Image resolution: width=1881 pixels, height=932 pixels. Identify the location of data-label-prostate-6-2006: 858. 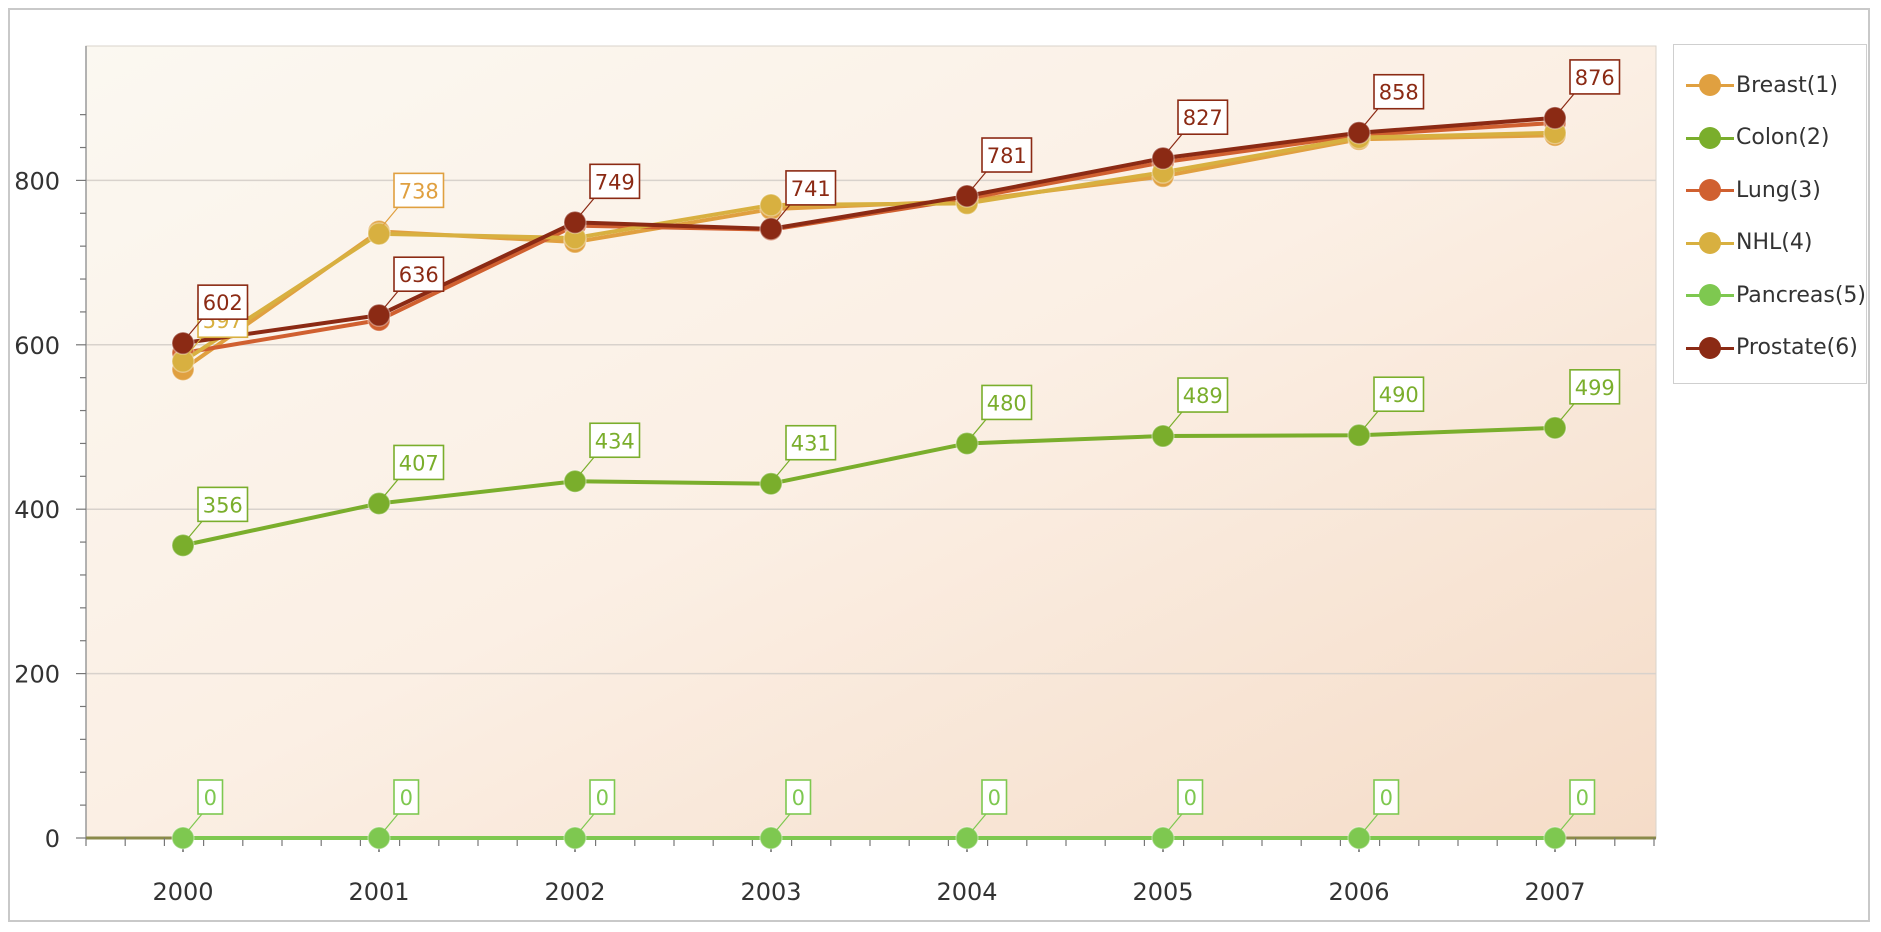
(1393, 100).